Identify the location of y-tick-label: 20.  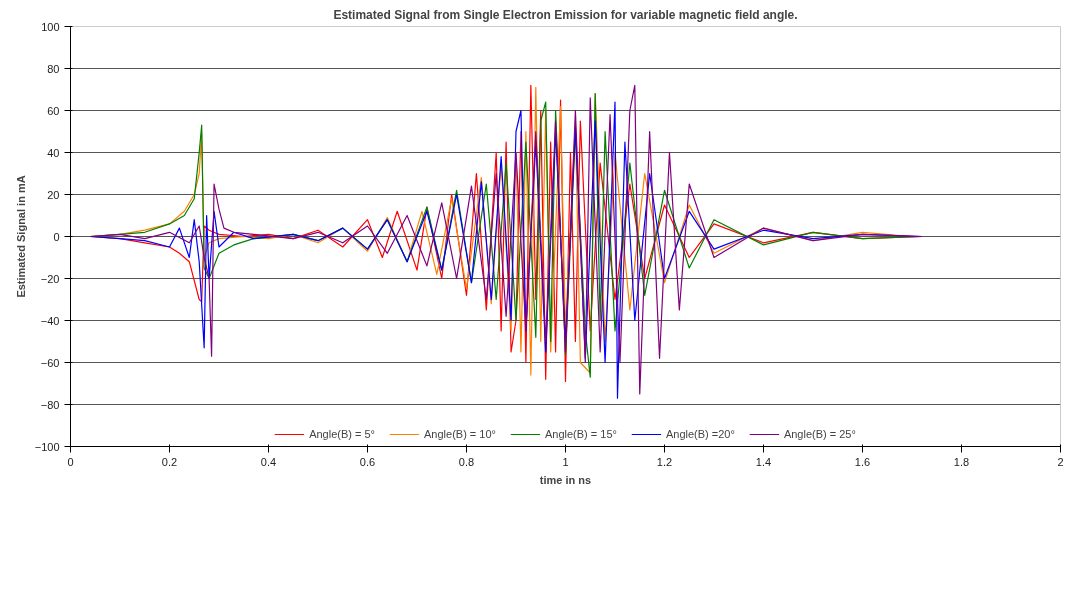
(53, 194).